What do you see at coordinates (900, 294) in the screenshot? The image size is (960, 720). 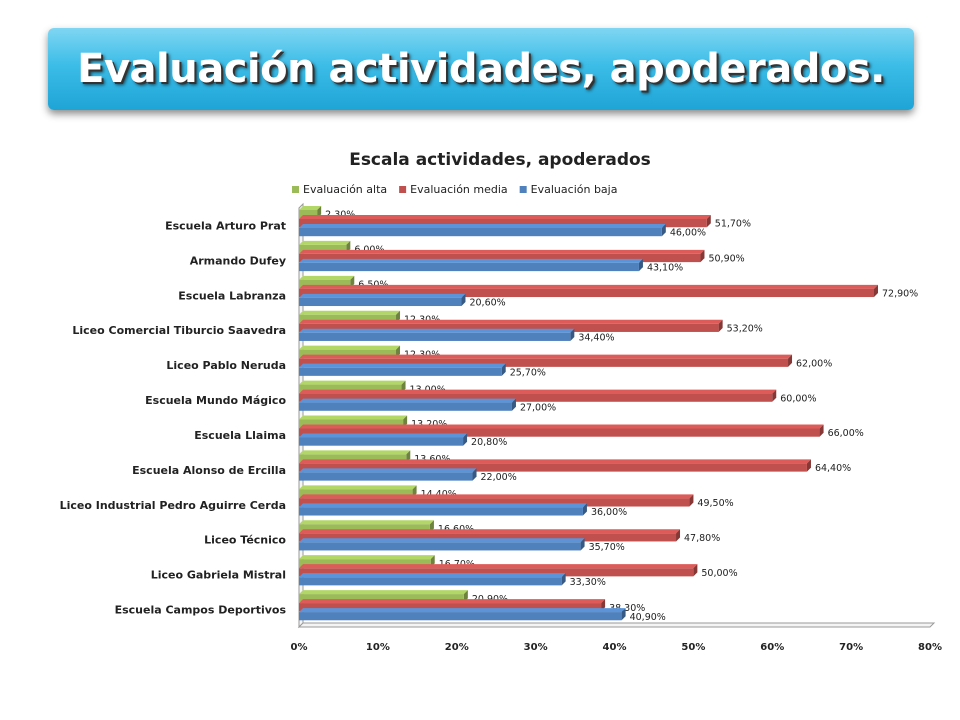 I see `data-label: 72,90%` at bounding box center [900, 294].